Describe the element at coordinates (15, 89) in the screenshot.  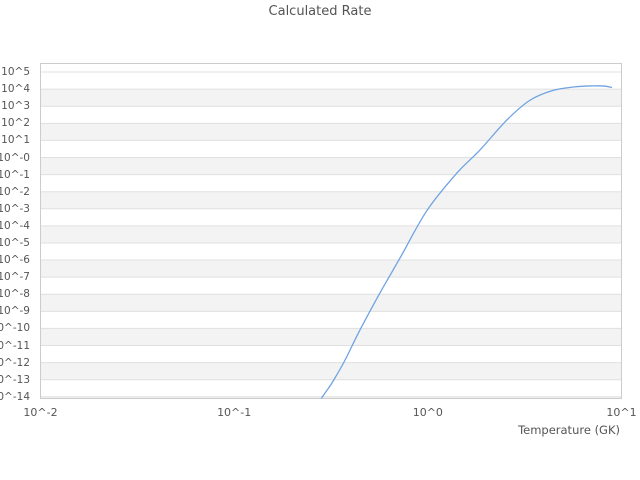
I see `y-tick-label: 10^4` at that location.